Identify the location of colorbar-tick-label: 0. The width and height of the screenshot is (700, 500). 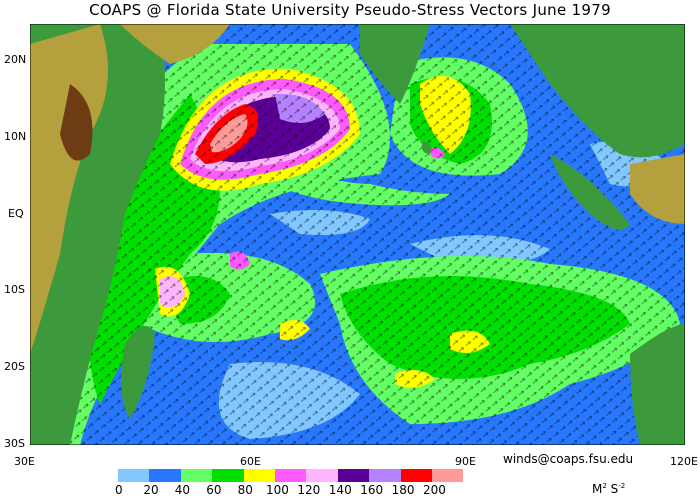
(119, 490).